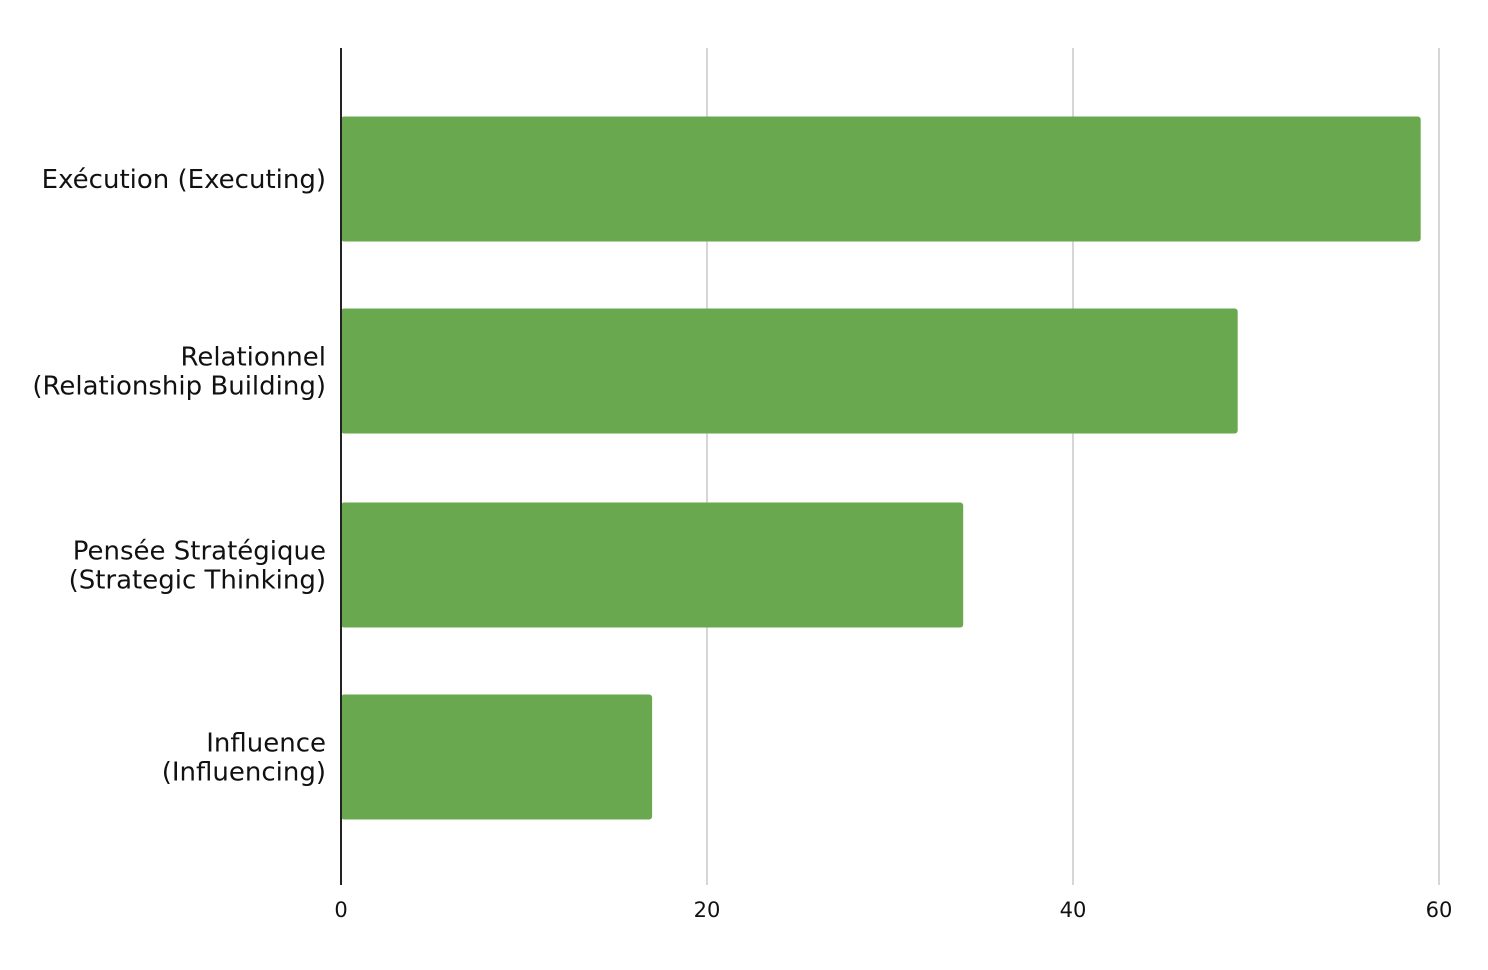  What do you see at coordinates (184, 180) in the screenshot?
I see `category-label-0: Exécution (Executing)` at bounding box center [184, 180].